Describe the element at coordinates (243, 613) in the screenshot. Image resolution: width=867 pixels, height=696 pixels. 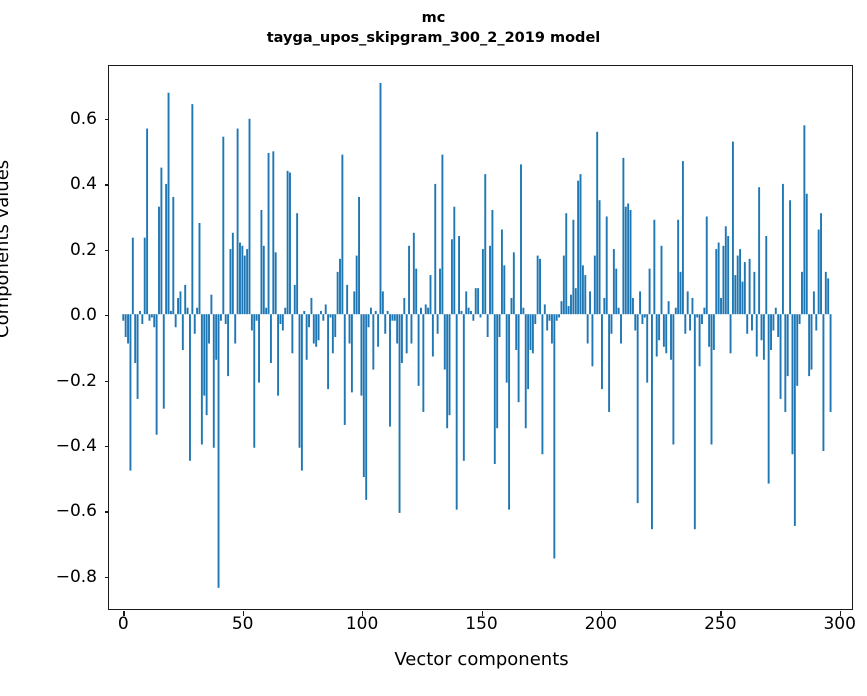
I see `x-tick-mark` at that location.